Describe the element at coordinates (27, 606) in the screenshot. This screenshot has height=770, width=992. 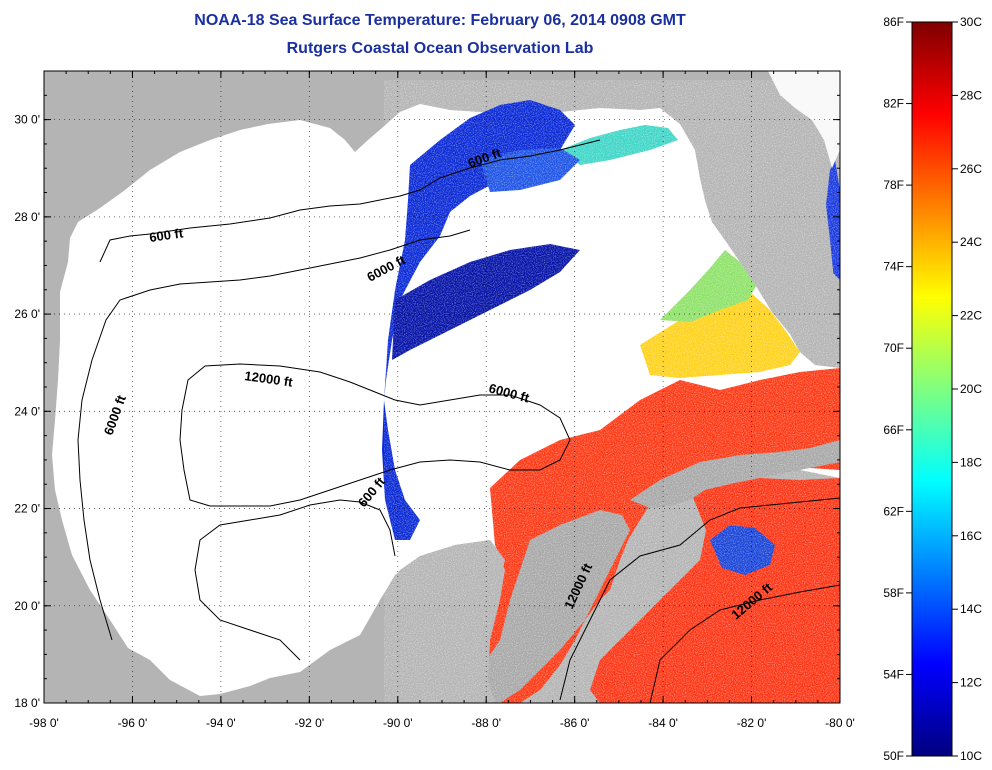
I see `lat-tick-label: 20 0'` at that location.